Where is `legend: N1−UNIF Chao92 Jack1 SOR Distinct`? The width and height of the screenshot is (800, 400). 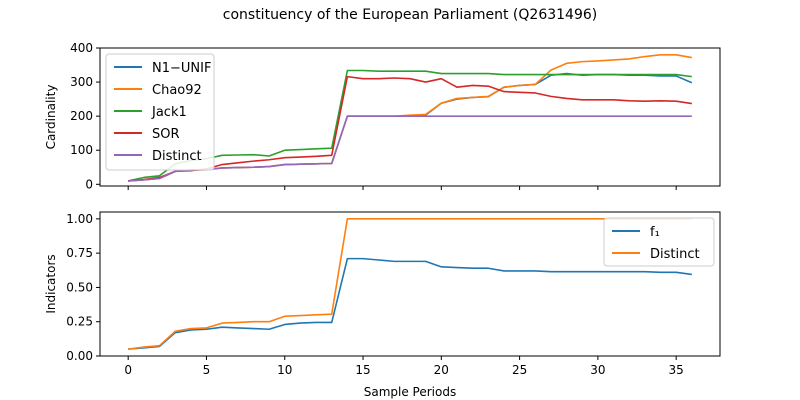 legend: N1−UNIF Chao92 Jack1 SOR Distinct is located at coordinates (160, 112).